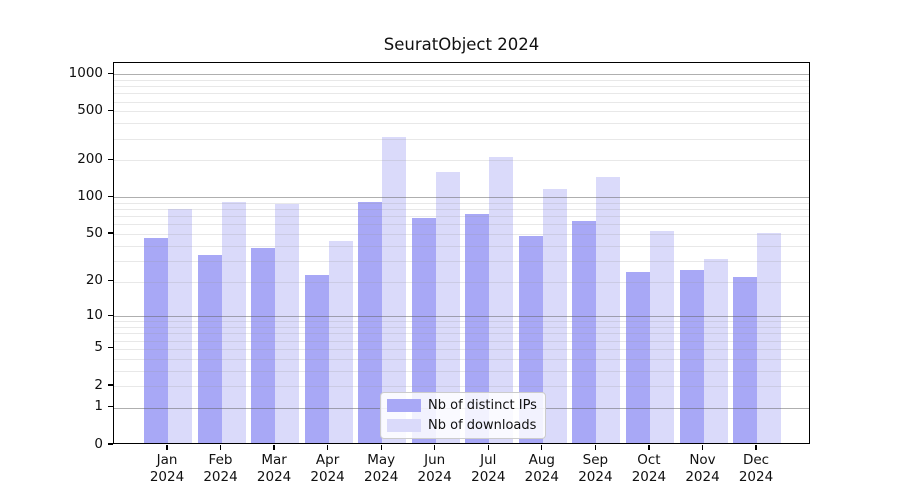 The image size is (900, 500). I want to click on x-tick-label: Jul 2024, so click(488, 468).